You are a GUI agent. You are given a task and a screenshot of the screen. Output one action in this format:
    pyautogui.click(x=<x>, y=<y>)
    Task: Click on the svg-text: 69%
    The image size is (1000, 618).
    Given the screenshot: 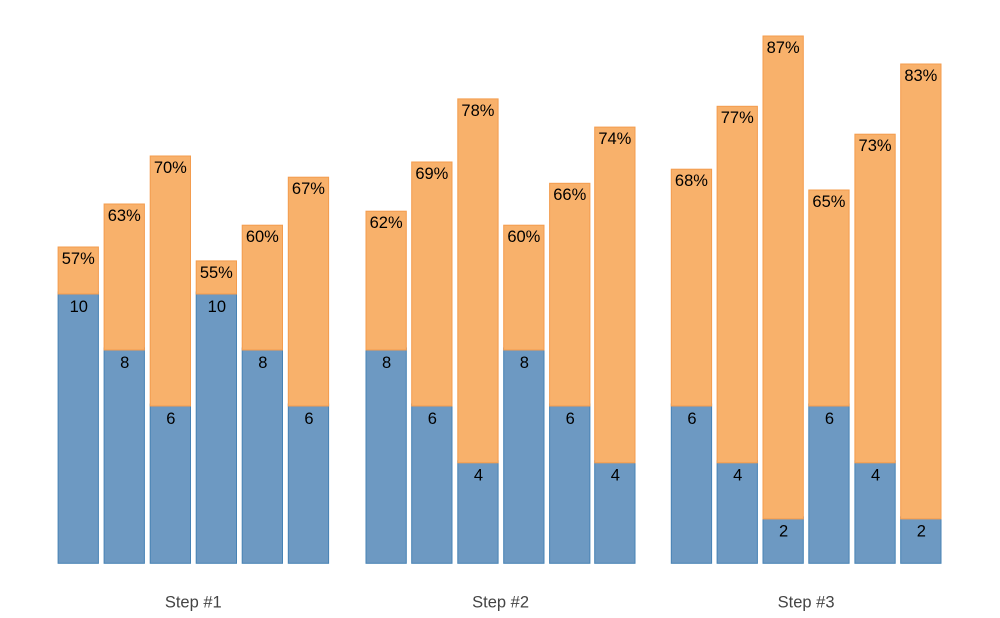 What is the action you would take?
    pyautogui.click(x=431, y=174)
    